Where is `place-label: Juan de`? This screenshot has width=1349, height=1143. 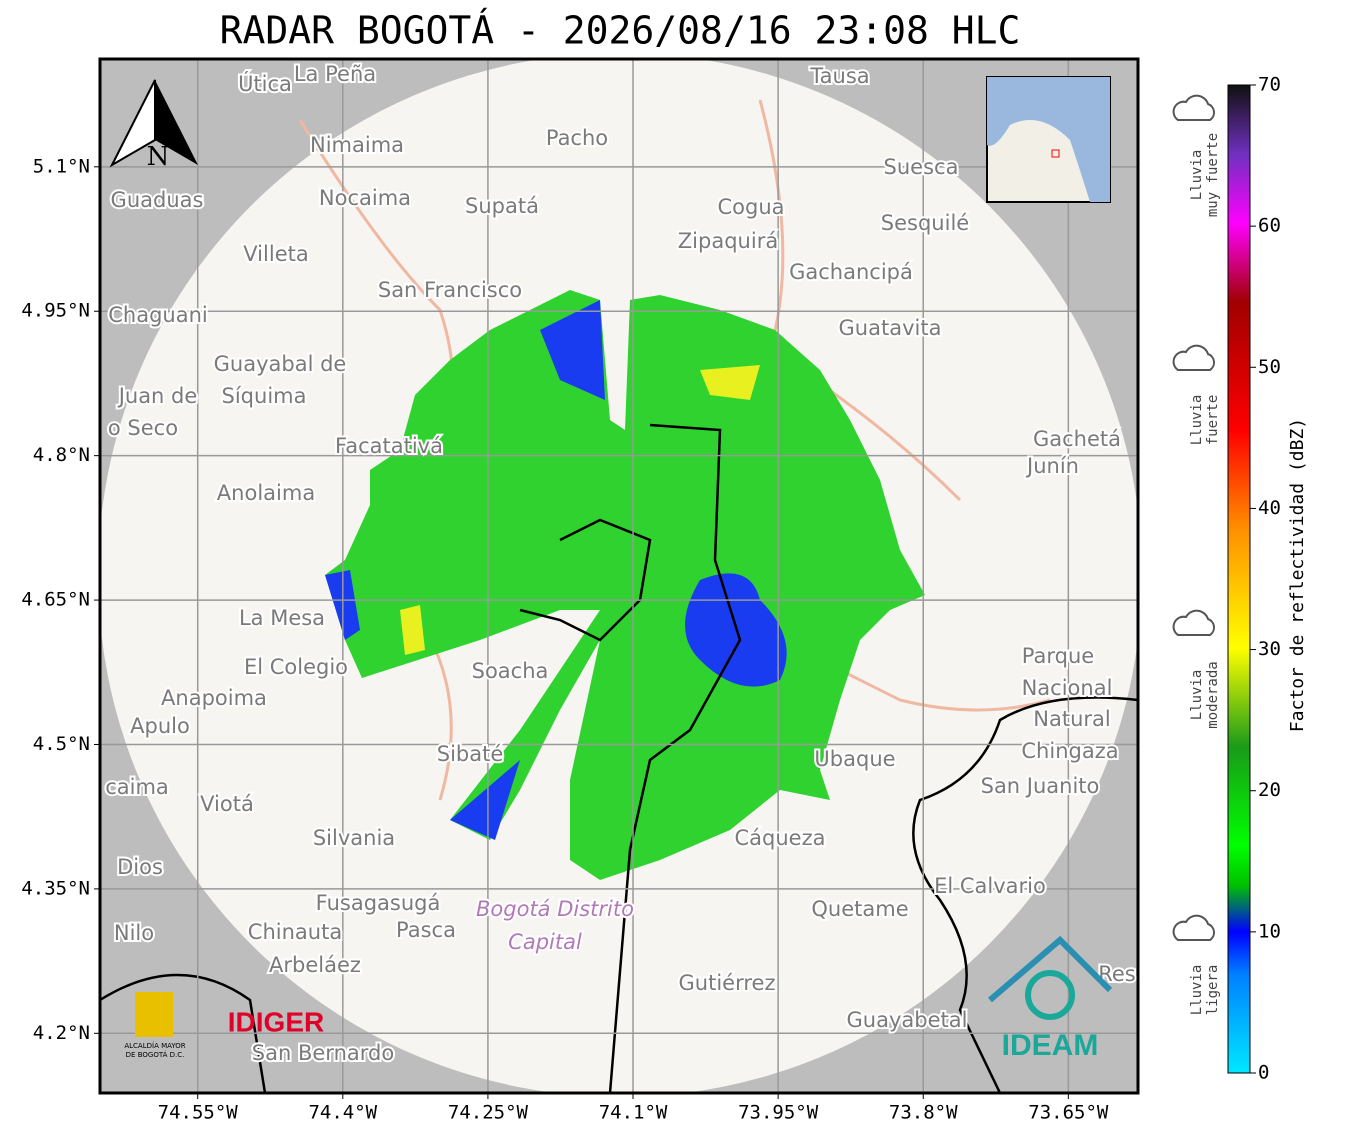 place-label: Juan de is located at coordinates (157, 396).